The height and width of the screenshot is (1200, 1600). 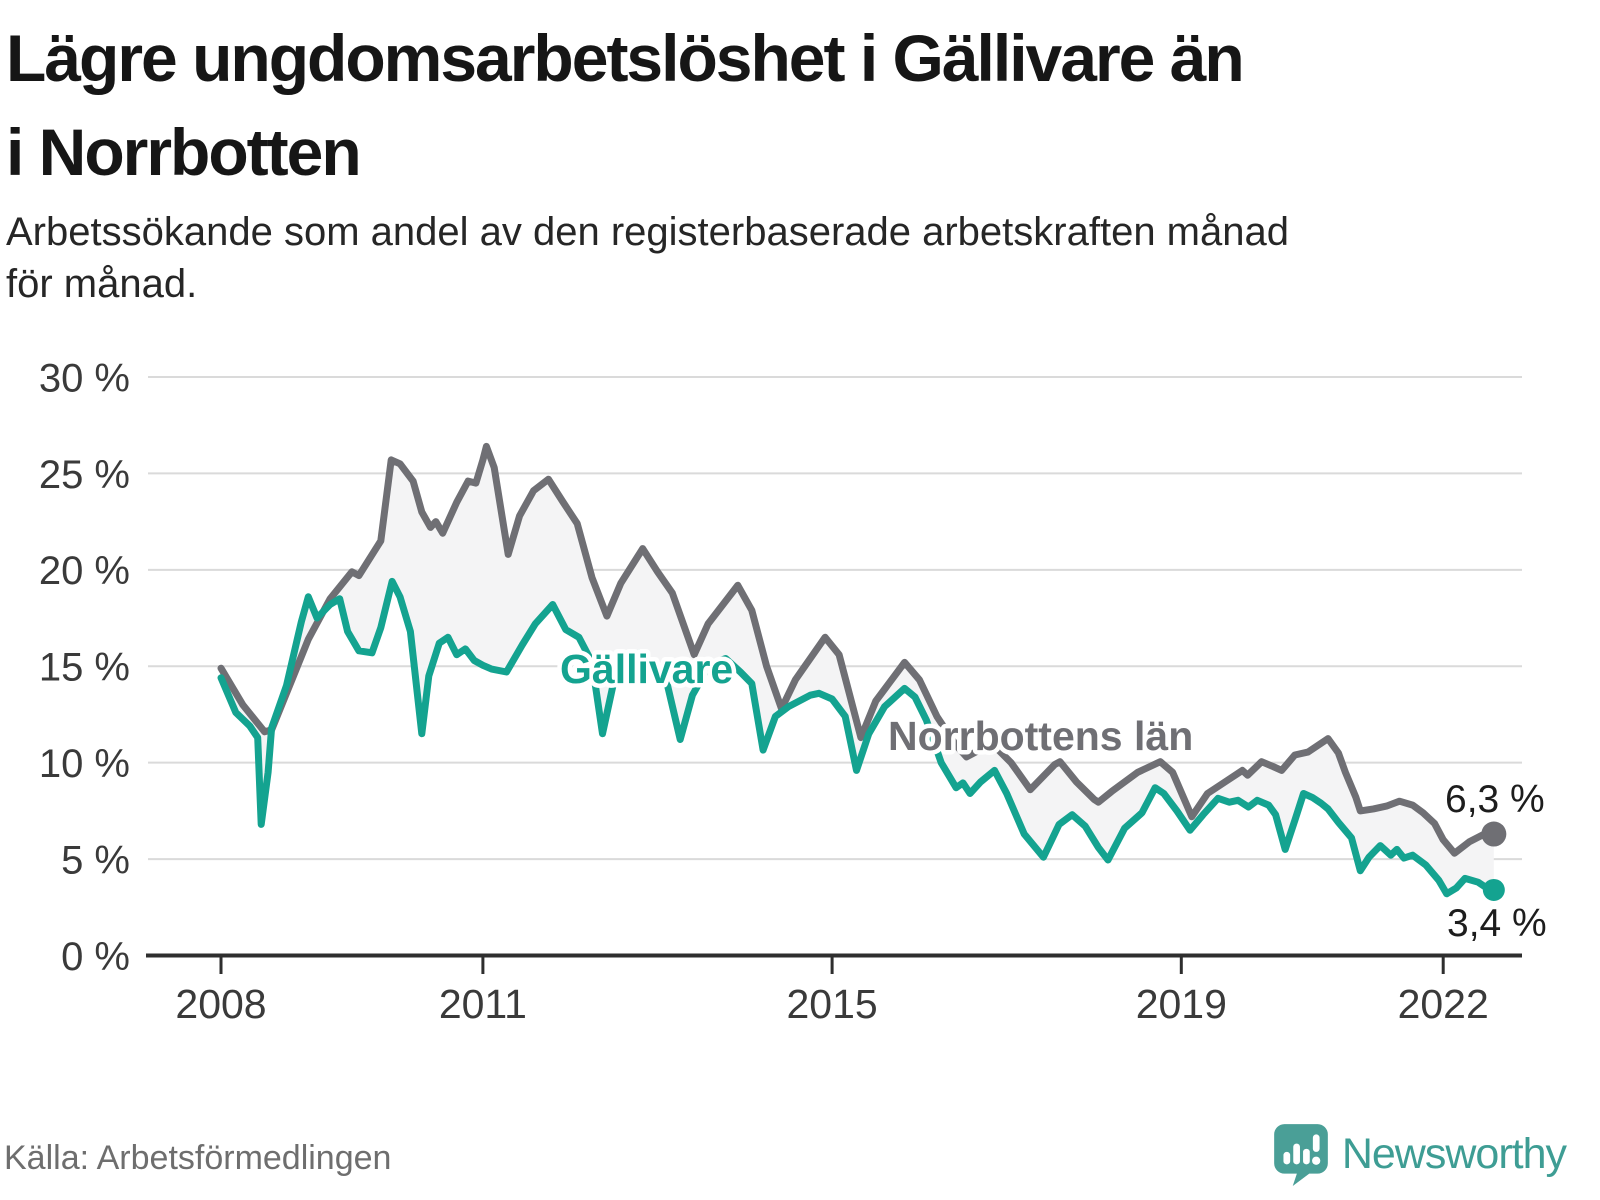 I want to click on series-label-gallivare: Gällivare, so click(x=646, y=669).